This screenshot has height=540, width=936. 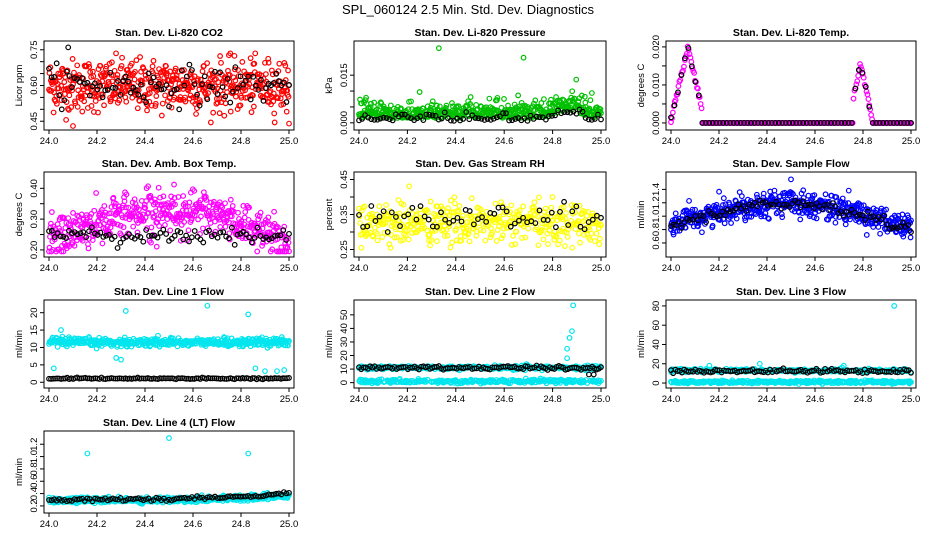 I want to click on panel-1-series-all, so click(x=169, y=89).